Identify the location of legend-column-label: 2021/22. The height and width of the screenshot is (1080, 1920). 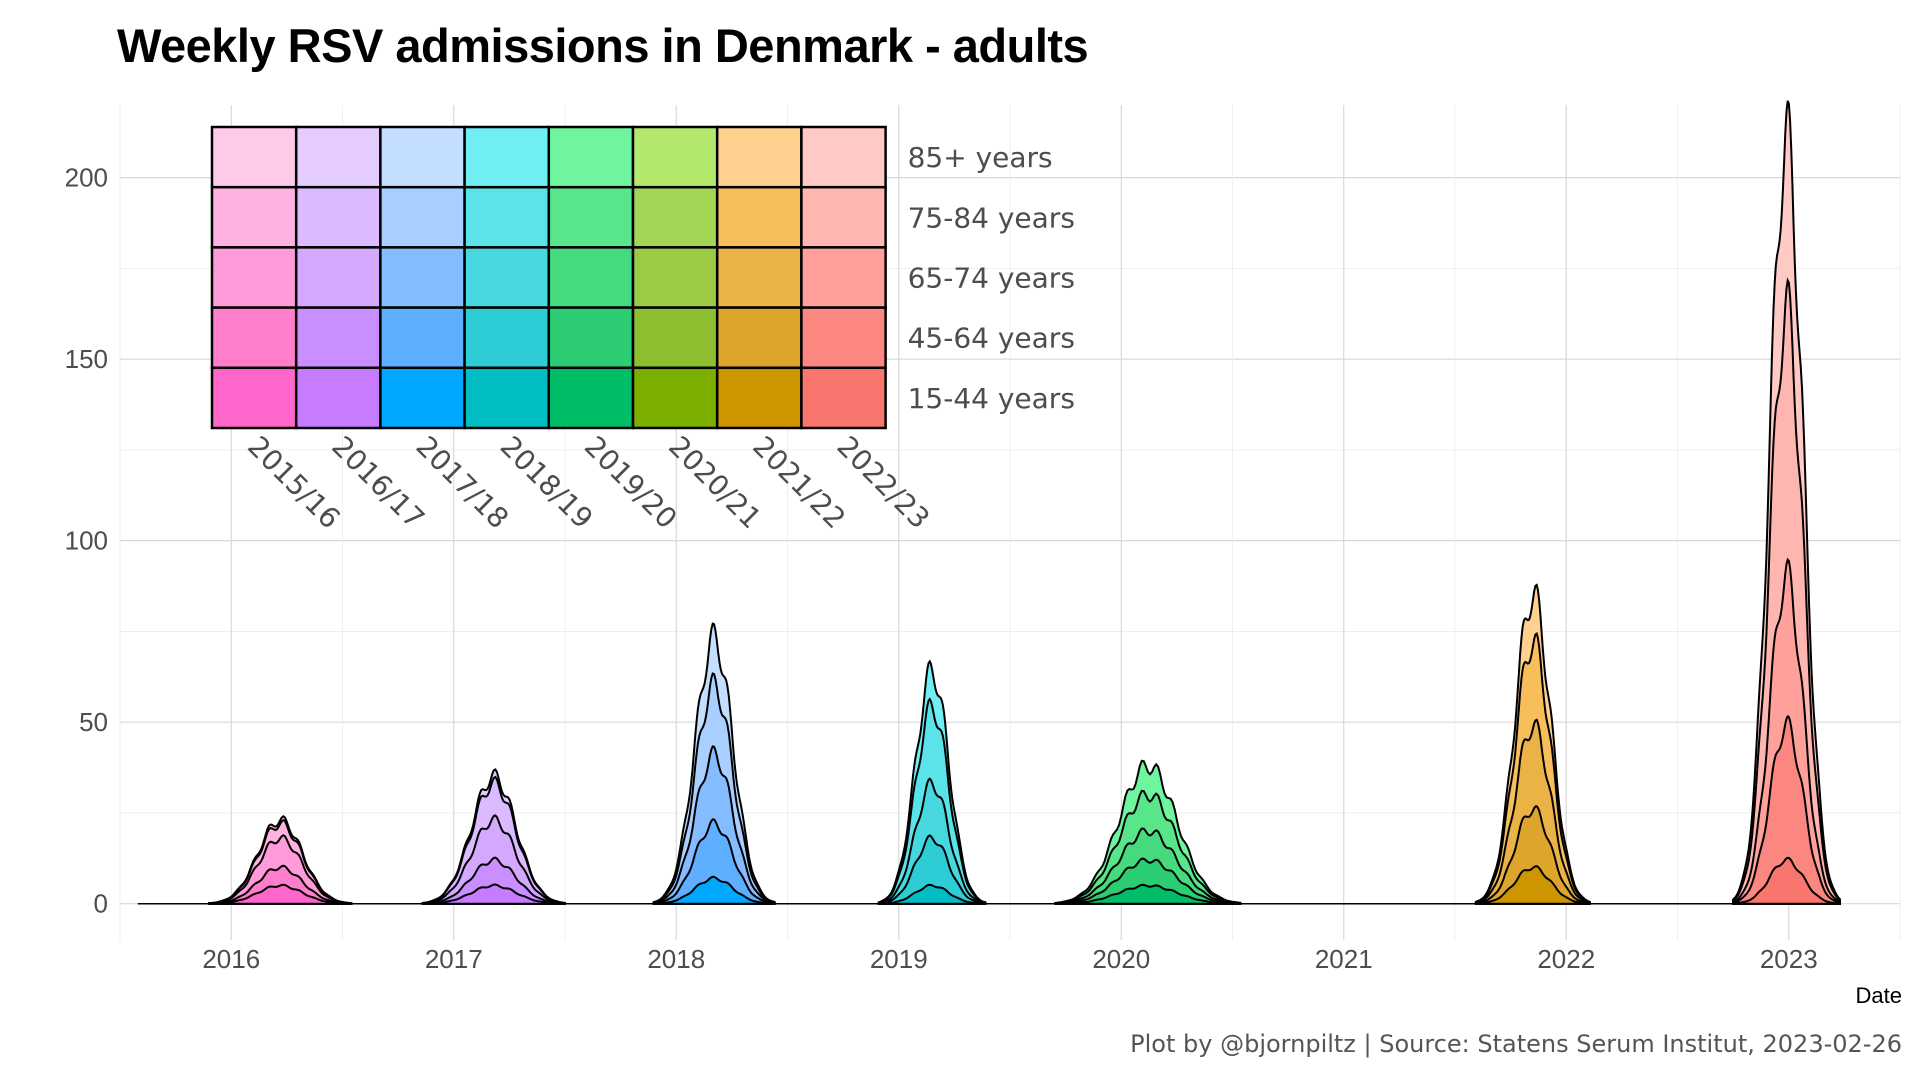
(799, 483).